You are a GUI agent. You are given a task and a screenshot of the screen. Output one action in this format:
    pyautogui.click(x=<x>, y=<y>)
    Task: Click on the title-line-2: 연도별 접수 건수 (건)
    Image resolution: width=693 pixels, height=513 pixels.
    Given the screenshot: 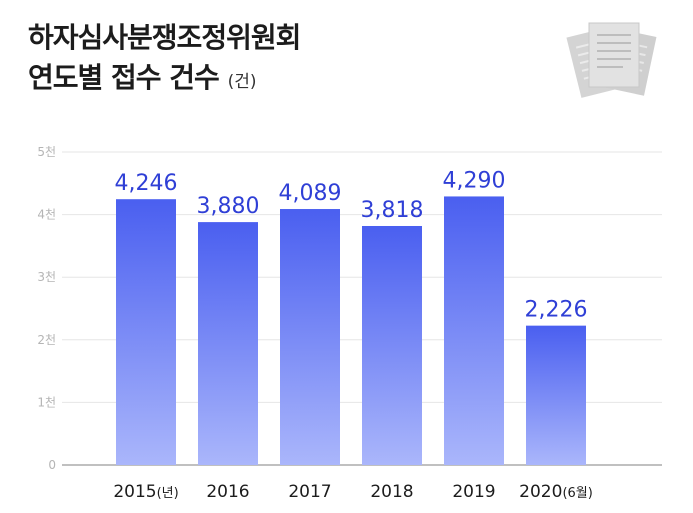 What is the action you would take?
    pyautogui.click(x=164, y=80)
    